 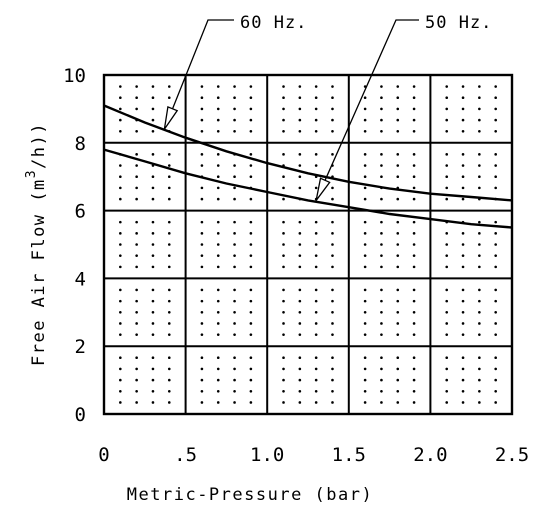 What do you see at coordinates (103, 455) in the screenshot?
I see `x-tick-label: 0` at bounding box center [103, 455].